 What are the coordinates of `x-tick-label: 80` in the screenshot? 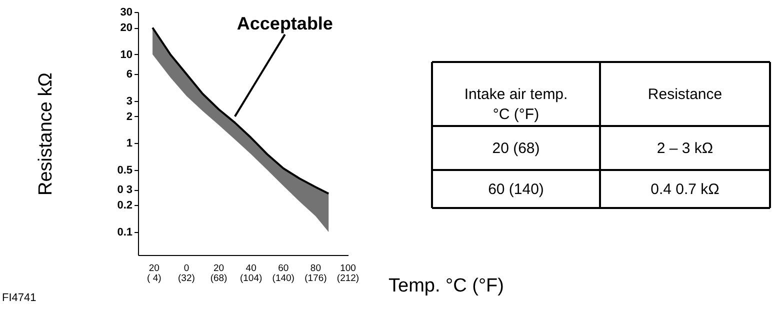 It's located at (315, 268).